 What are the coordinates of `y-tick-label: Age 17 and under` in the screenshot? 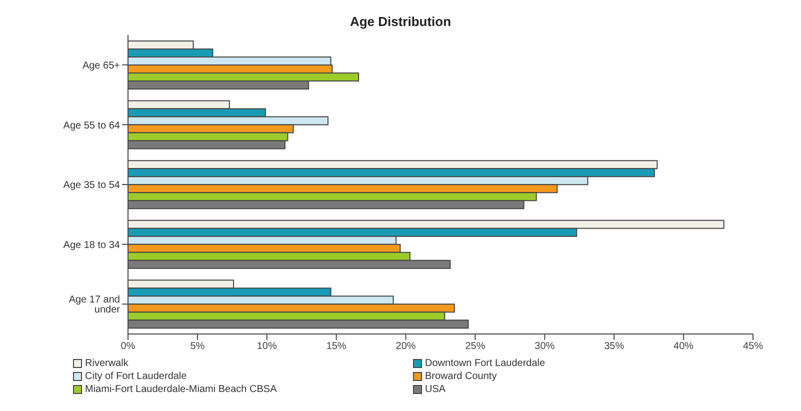 It's located at (94, 305).